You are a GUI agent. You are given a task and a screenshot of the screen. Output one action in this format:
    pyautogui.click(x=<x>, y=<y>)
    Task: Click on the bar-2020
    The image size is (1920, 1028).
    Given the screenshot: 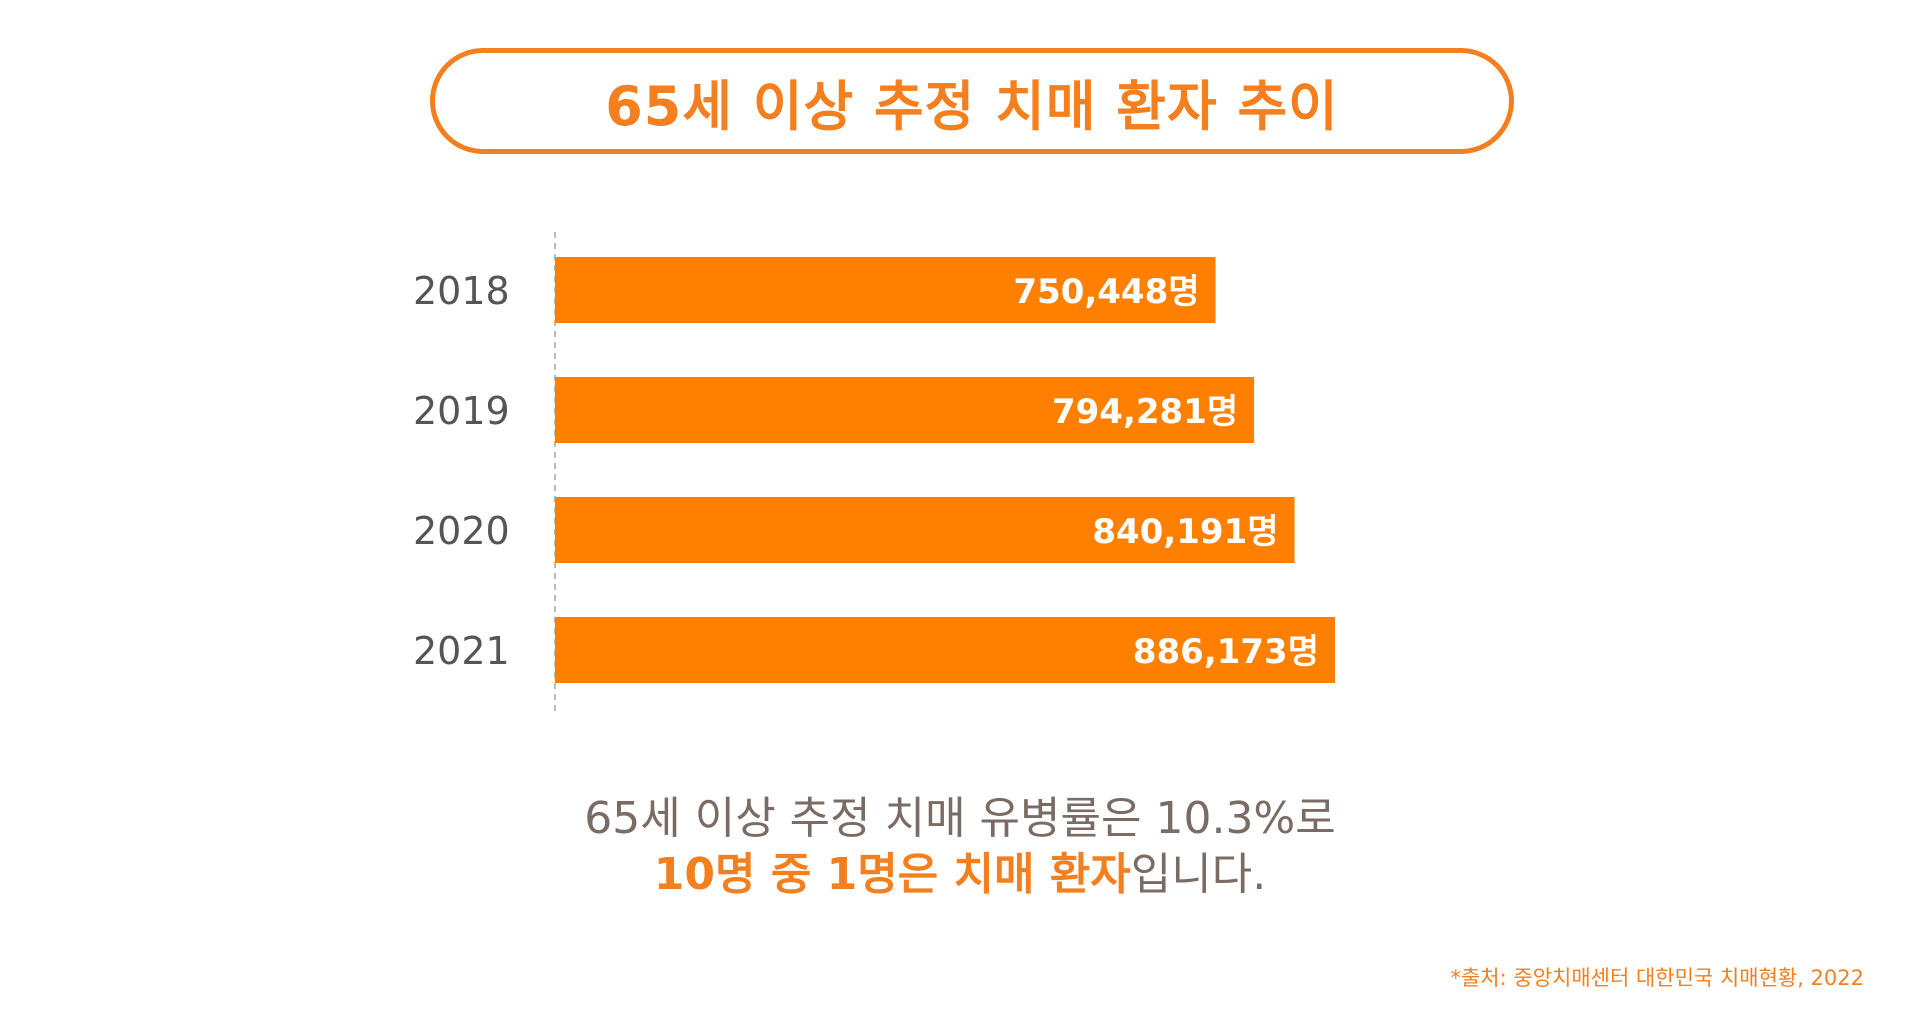 What is the action you would take?
    pyautogui.click(x=925, y=530)
    